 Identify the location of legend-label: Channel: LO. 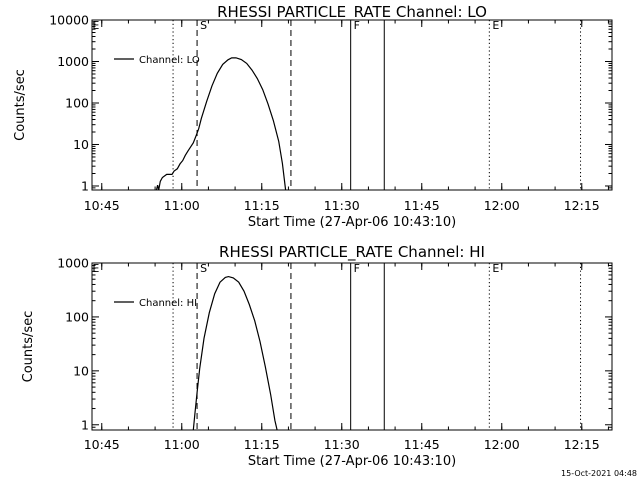
(169, 60).